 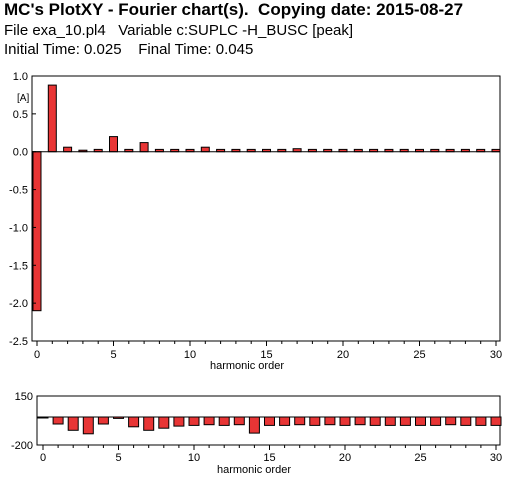 I want to click on bar-h18, so click(x=315, y=421).